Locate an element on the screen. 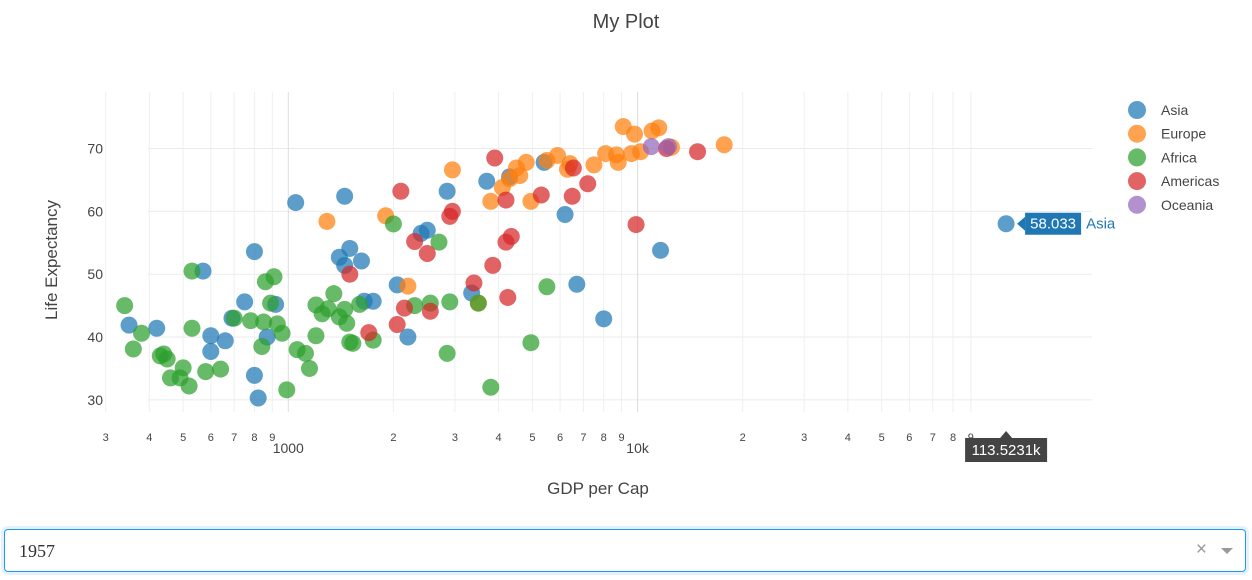 This screenshot has height=580, width=1252. legend-item-africa: Africa is located at coordinates (1162, 157).